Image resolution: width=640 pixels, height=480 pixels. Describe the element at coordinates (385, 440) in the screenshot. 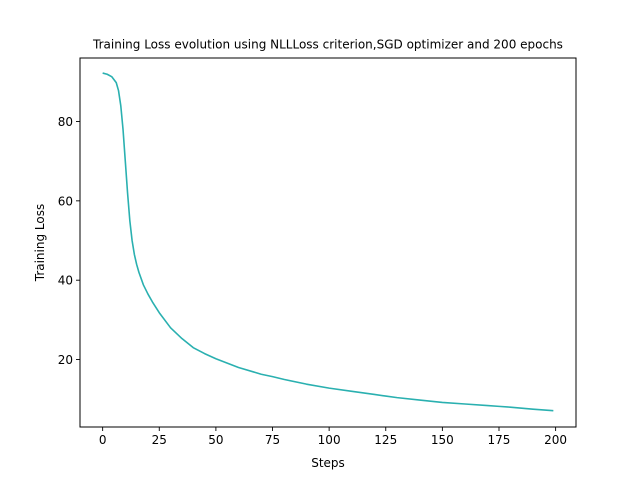

I see `x-tick-label: 125` at that location.